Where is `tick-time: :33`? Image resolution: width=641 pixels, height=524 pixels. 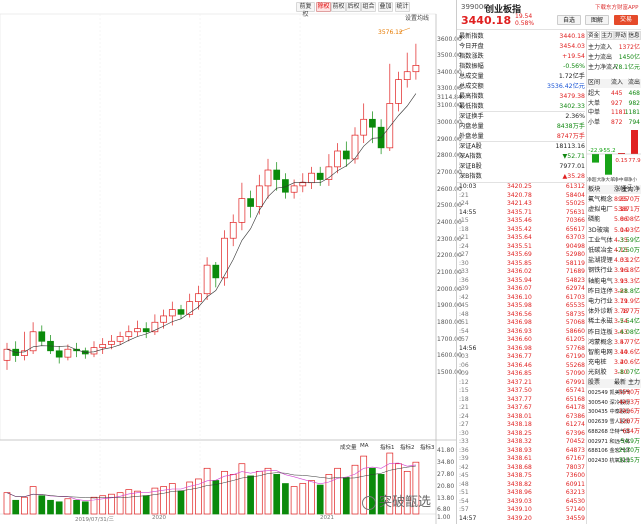
tick-time: :33 is located at coordinates (464, 271).